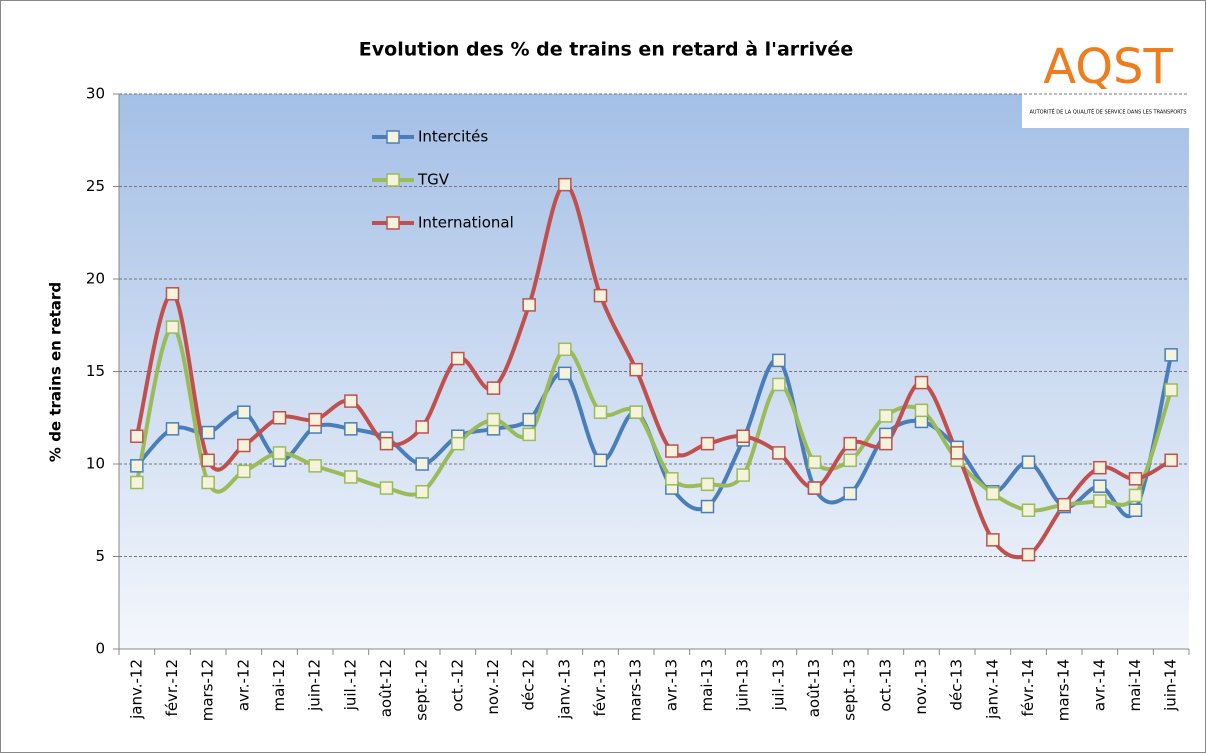 This screenshot has height=753, width=1206. What do you see at coordinates (208, 690) in the screenshot?
I see `x-tick-label: mars-12` at bounding box center [208, 690].